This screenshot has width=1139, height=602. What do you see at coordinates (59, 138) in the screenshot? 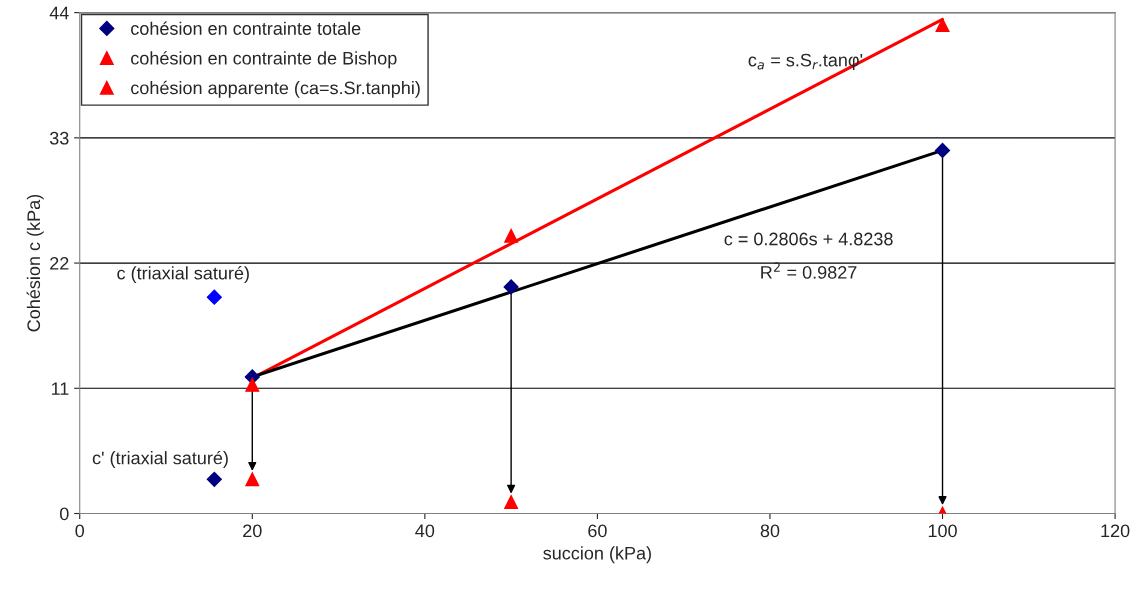
I see `y-tick-label: 33` at bounding box center [59, 138].